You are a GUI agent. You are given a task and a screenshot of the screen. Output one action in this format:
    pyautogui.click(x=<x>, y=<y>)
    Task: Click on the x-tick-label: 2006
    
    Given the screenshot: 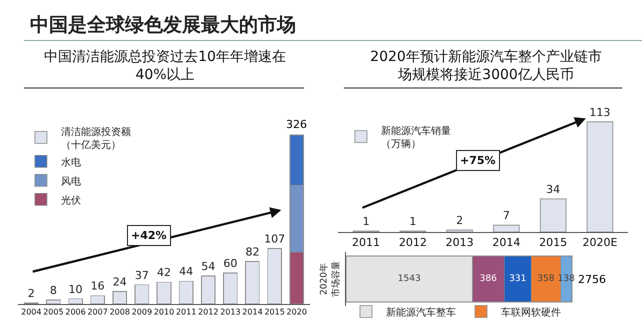 What is the action you would take?
    pyautogui.click(x=75, y=312)
    